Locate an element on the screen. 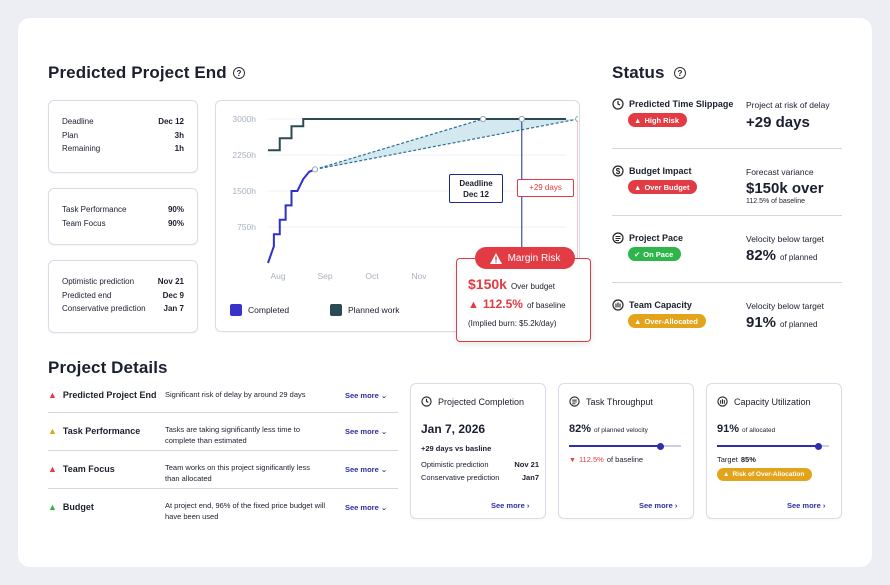  risk-pct-row: ▲ 112.5% of baseline is located at coordinates (517, 304).